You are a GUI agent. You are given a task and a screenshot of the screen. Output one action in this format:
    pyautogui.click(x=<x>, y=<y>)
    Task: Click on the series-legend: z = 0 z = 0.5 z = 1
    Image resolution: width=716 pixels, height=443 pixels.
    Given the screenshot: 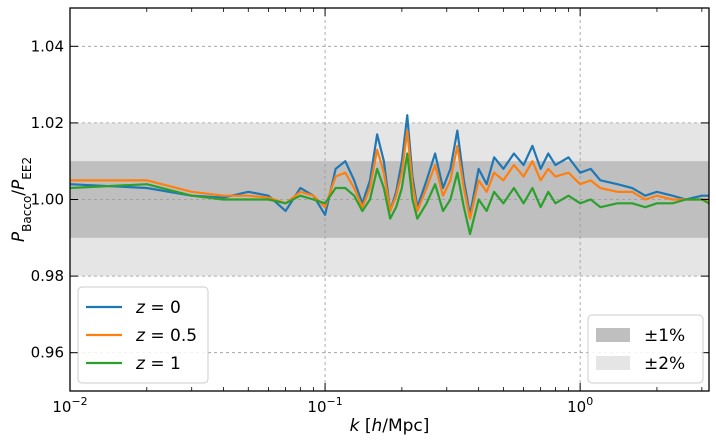 What is the action you would take?
    pyautogui.click(x=143, y=335)
    